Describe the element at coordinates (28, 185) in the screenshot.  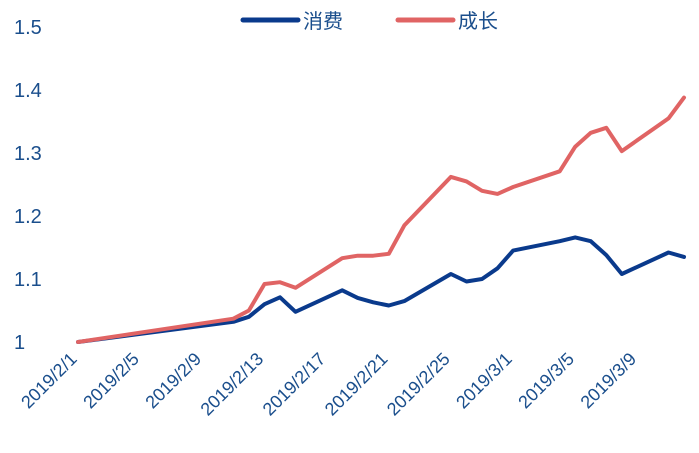
I see `y-axis: 1 1.1 1.2 1.3 1.4 1.5` at that location.